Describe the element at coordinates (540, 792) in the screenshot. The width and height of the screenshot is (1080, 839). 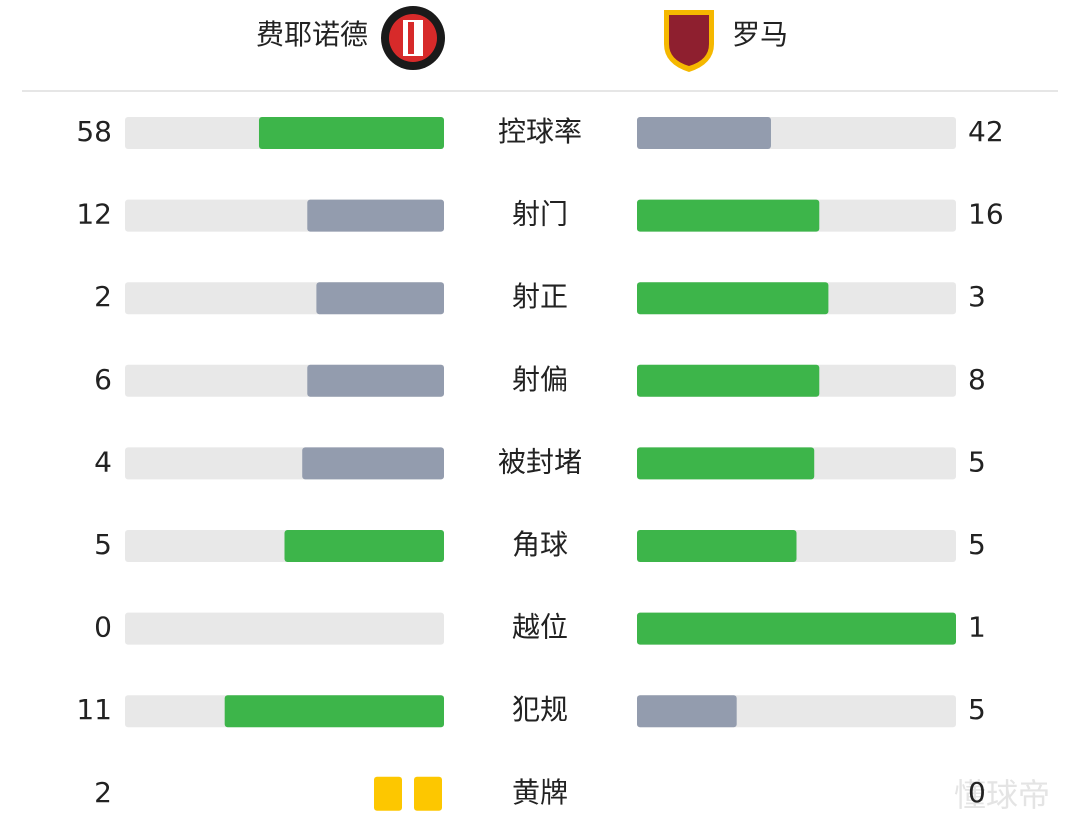
I see `stat-label: 黄牌` at that location.